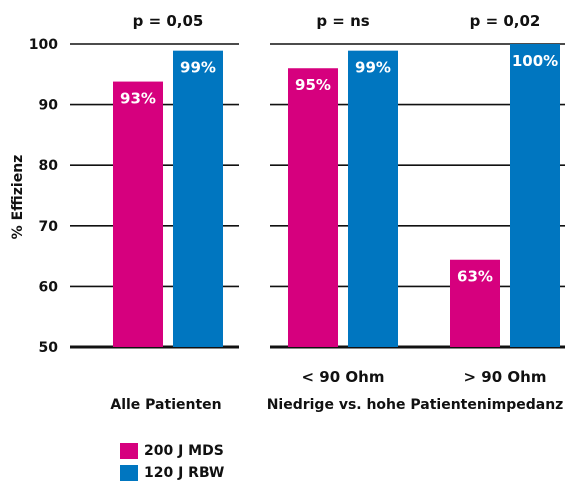 This screenshot has width=579, height=484. What do you see at coordinates (49, 287) in the screenshot?
I see `y-tick-label: 60` at bounding box center [49, 287].